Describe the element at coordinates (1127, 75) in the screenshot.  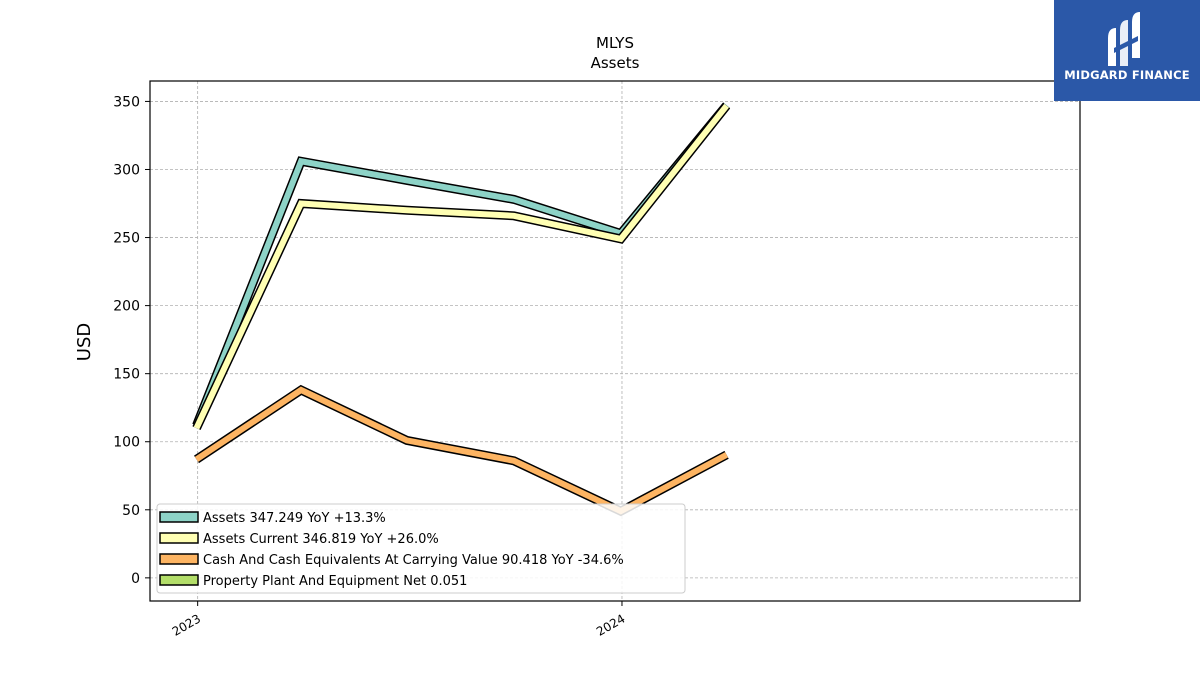
I see `brand-name: MIDGARD FINANCE` at that location.